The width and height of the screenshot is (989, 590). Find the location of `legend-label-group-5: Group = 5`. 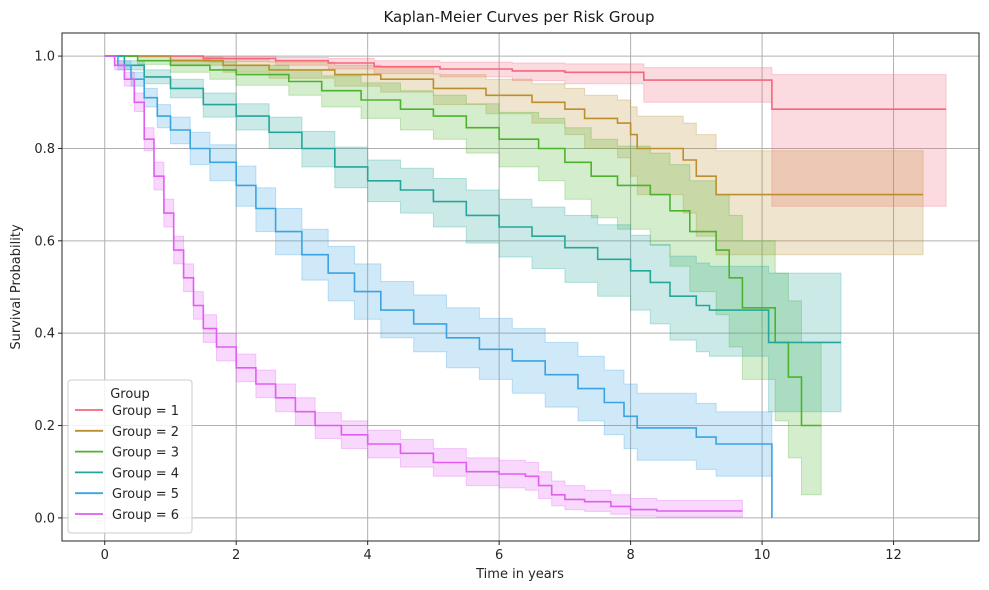

legend-label-group-5: Group = 5 is located at coordinates (145, 494).